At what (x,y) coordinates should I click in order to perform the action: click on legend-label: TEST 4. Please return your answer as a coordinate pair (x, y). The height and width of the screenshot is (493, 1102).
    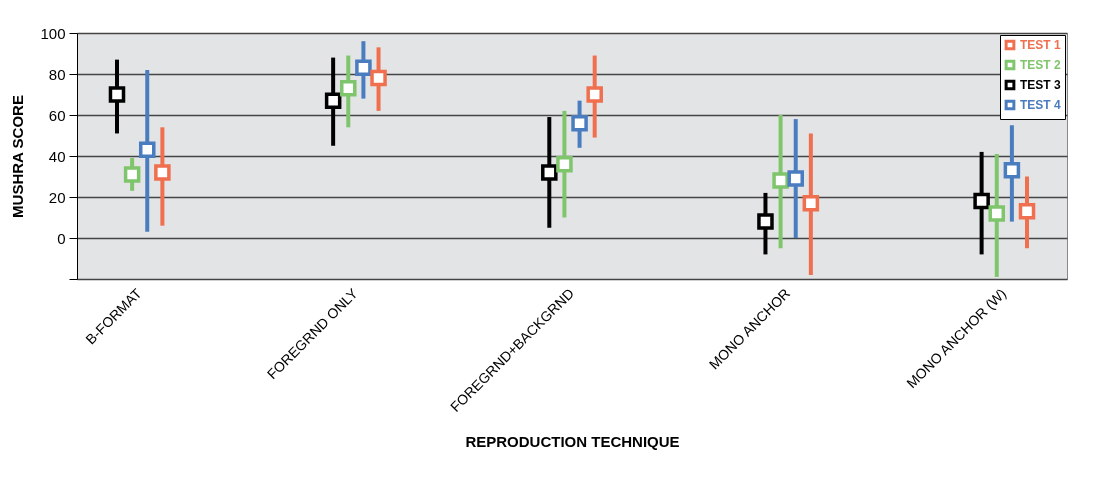
    Looking at the image, I should click on (1040, 105).